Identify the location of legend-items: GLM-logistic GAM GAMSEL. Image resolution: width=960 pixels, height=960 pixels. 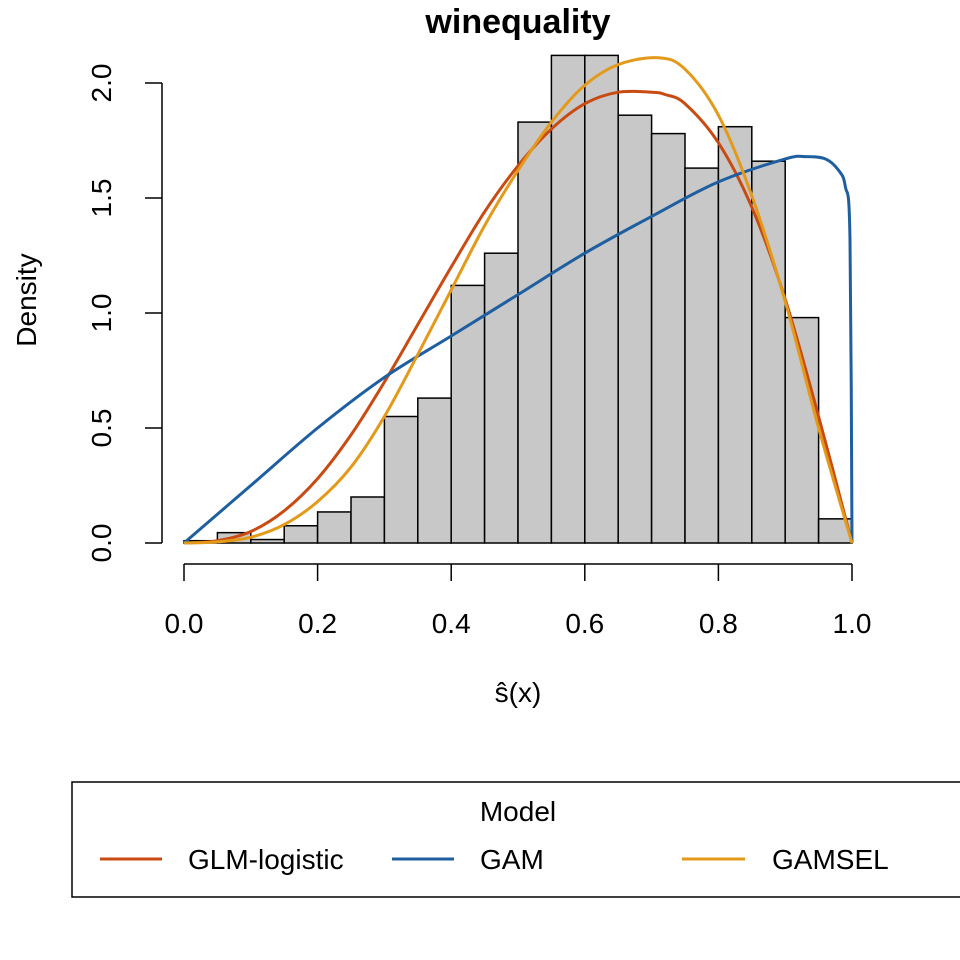
(494, 859).